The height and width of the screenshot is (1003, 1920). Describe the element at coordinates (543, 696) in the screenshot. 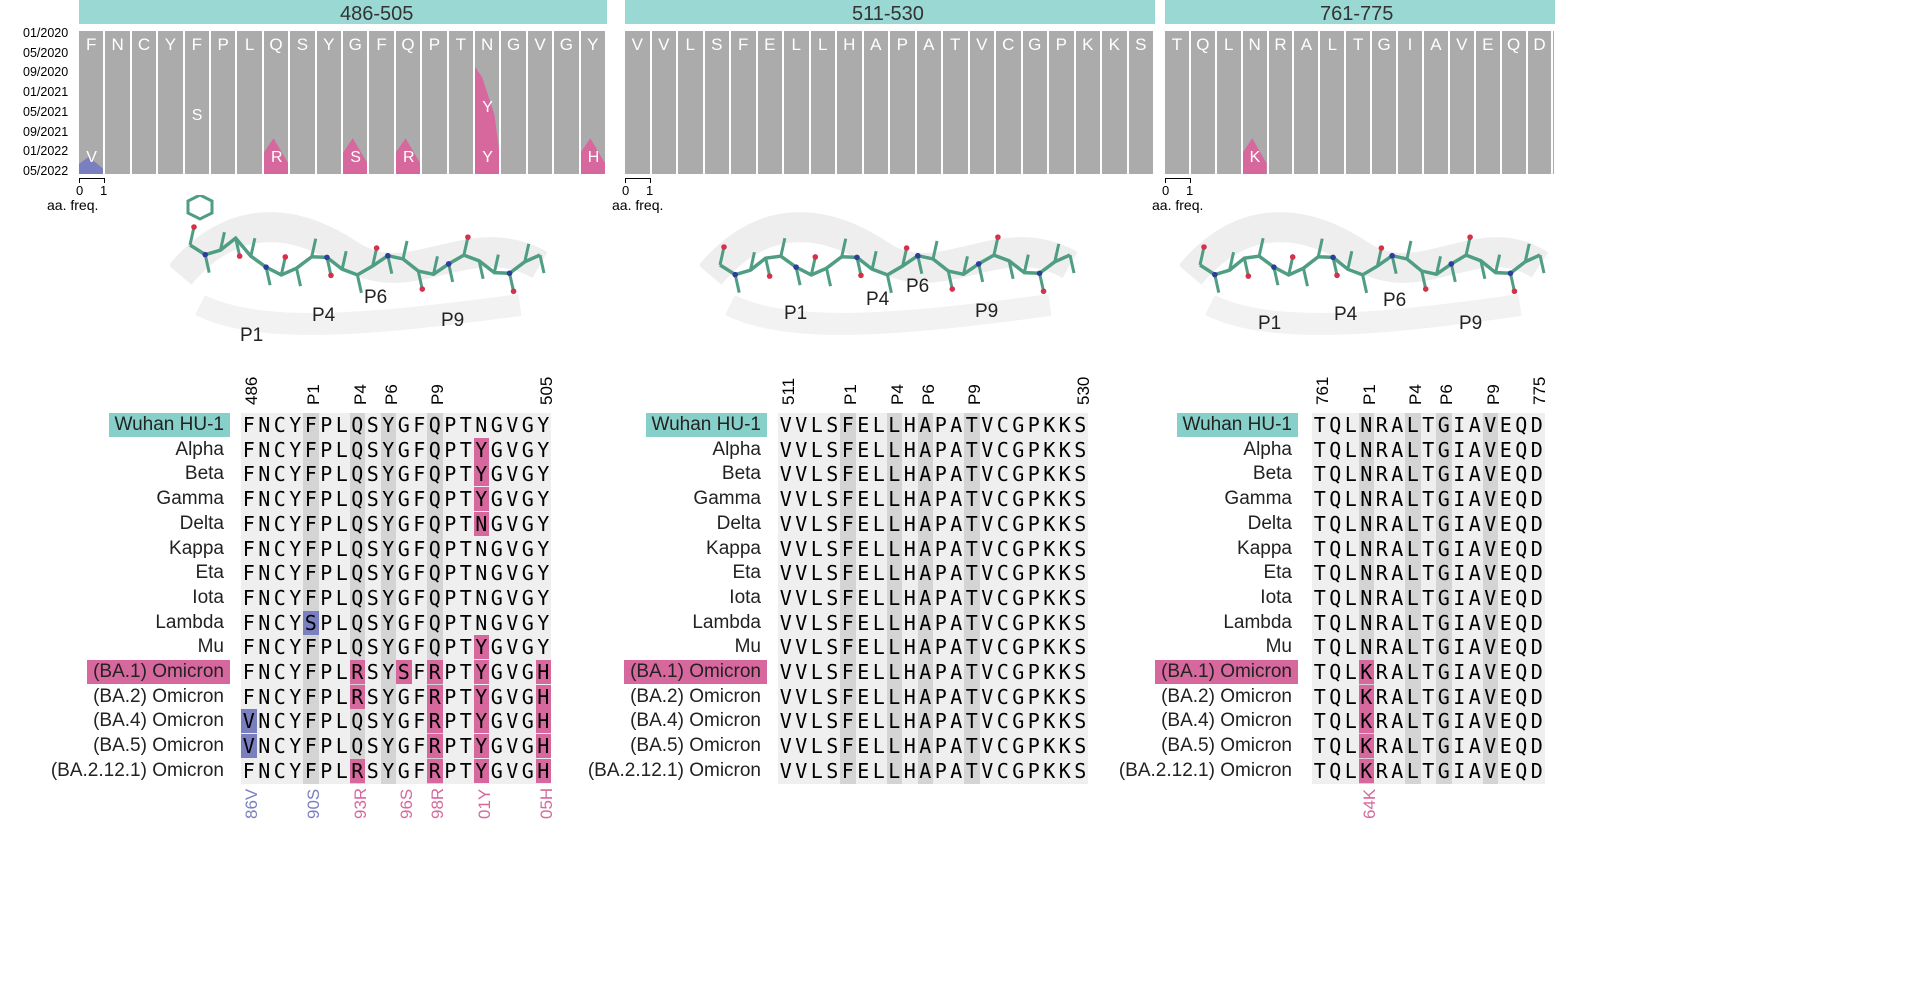

I see `residue: H` at that location.